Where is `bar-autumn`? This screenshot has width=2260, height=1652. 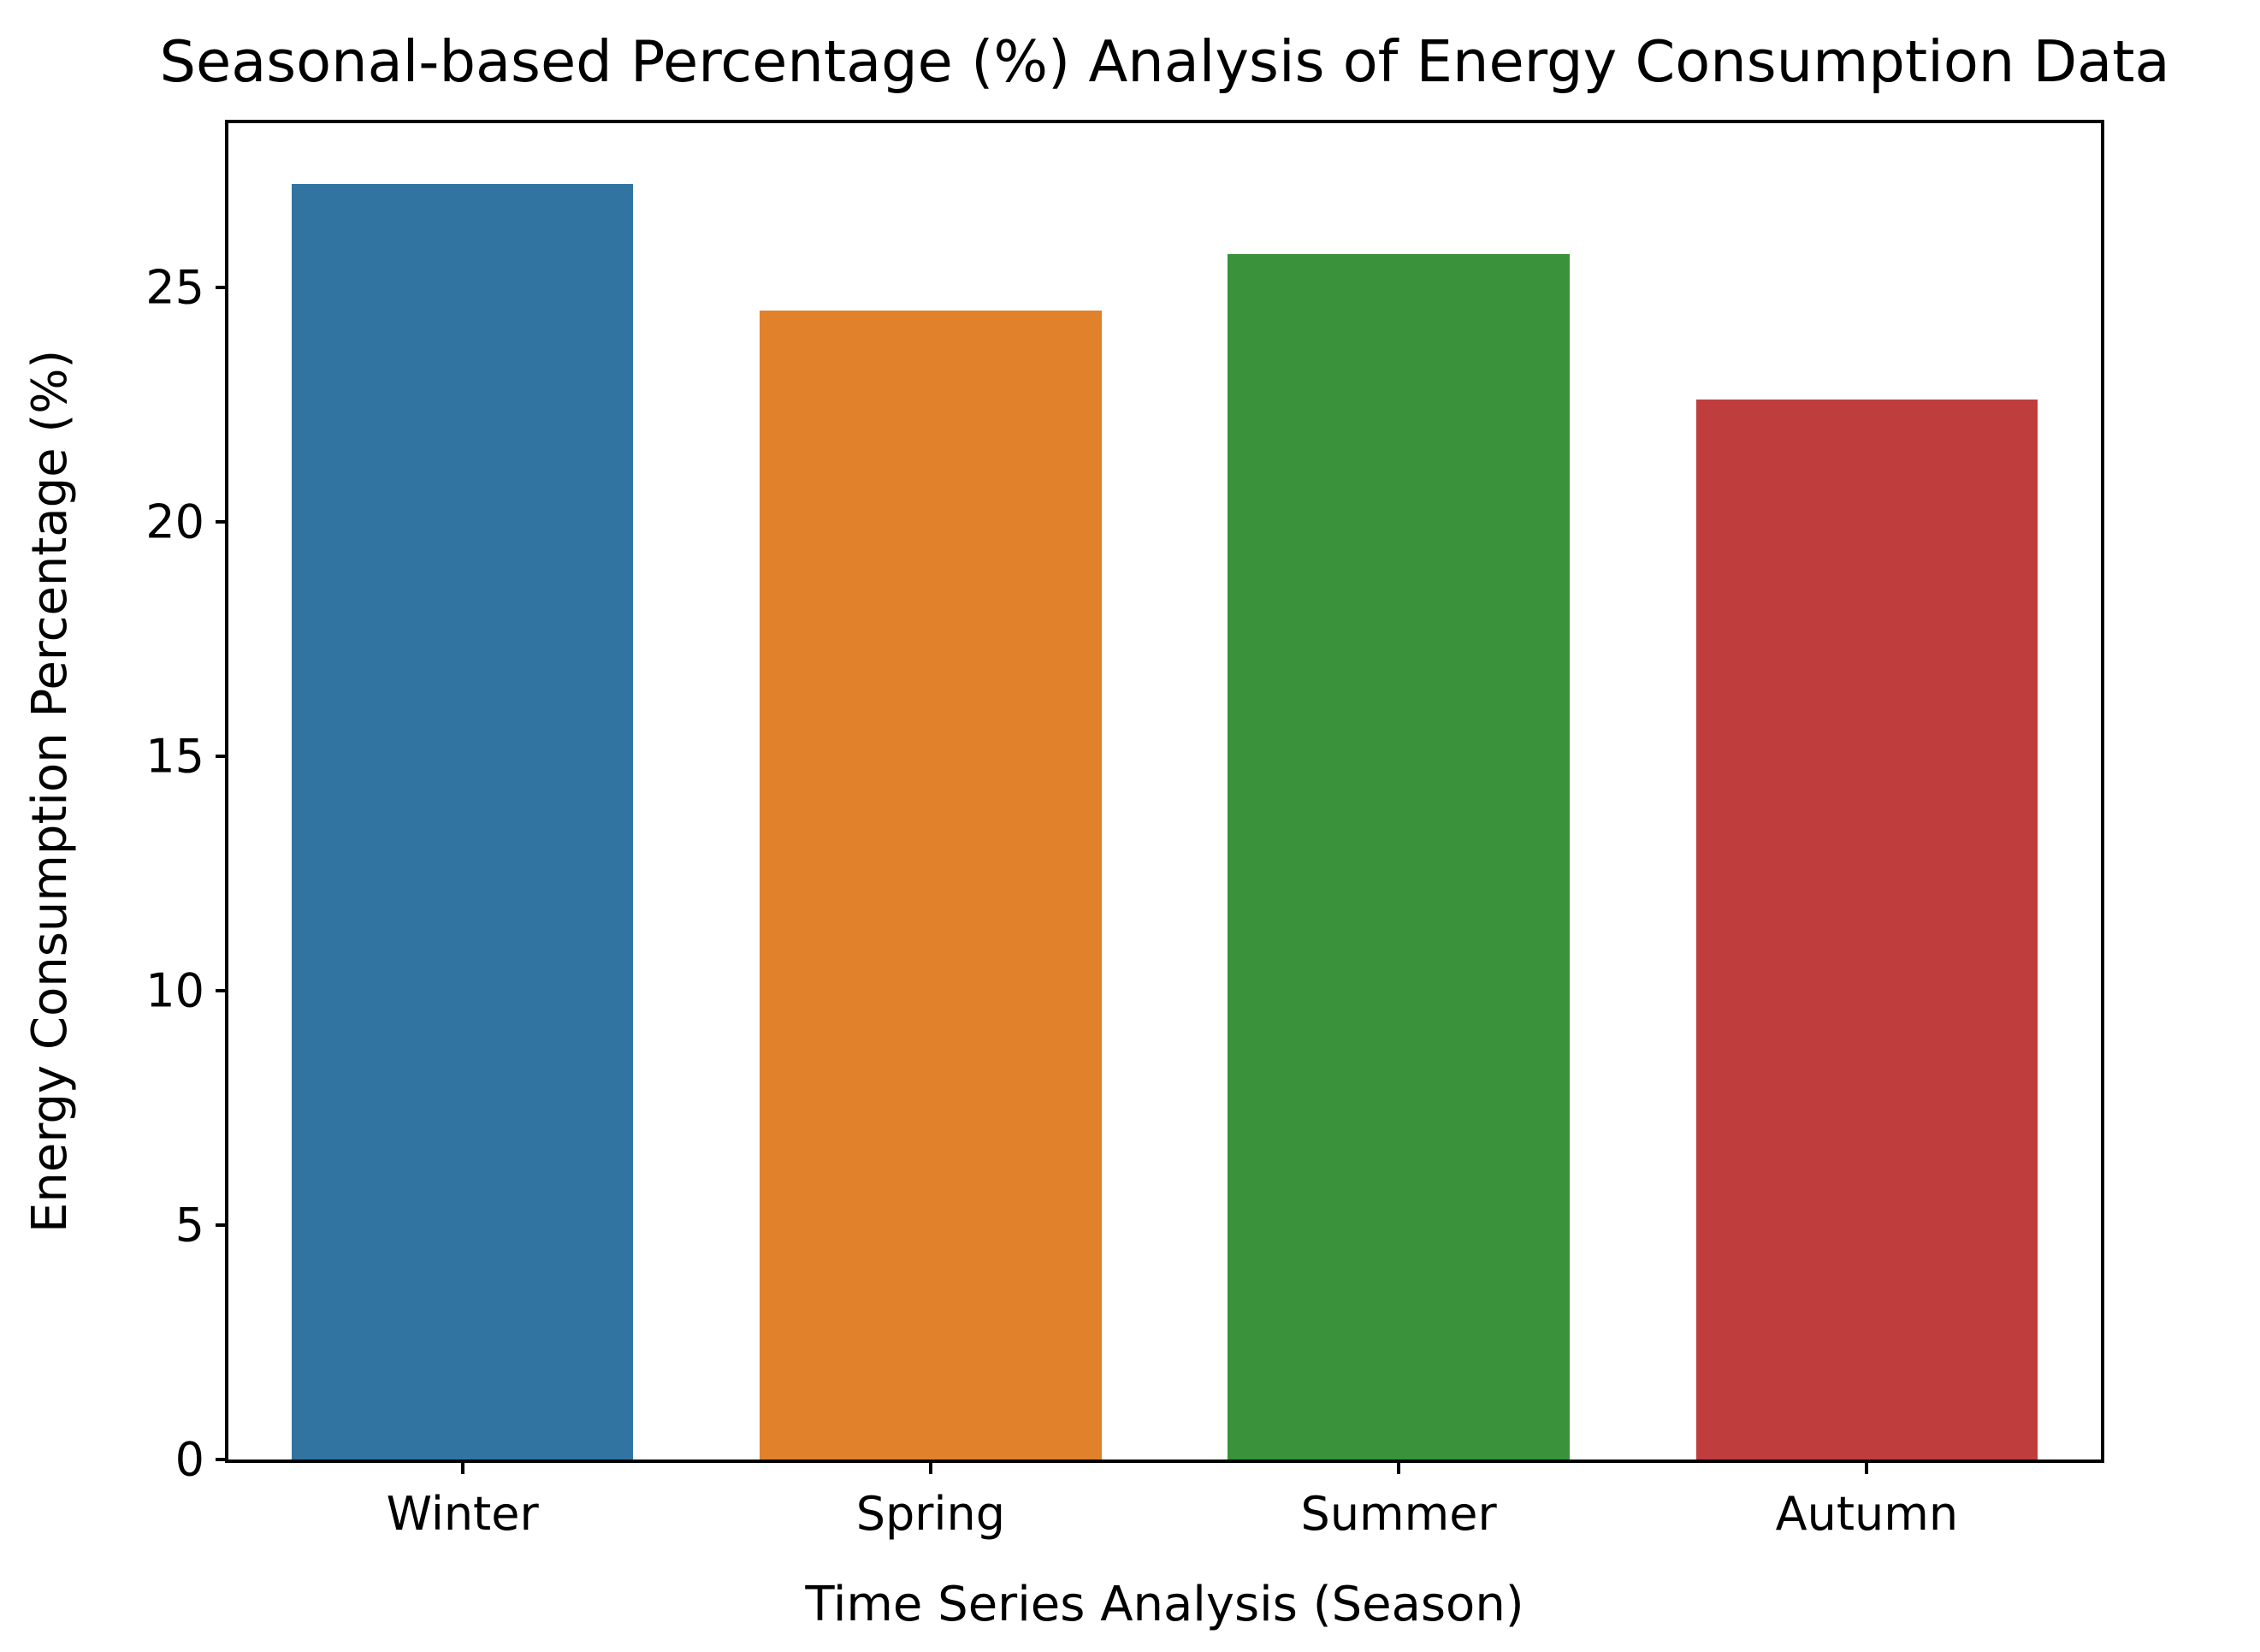
bar-autumn is located at coordinates (1866, 930).